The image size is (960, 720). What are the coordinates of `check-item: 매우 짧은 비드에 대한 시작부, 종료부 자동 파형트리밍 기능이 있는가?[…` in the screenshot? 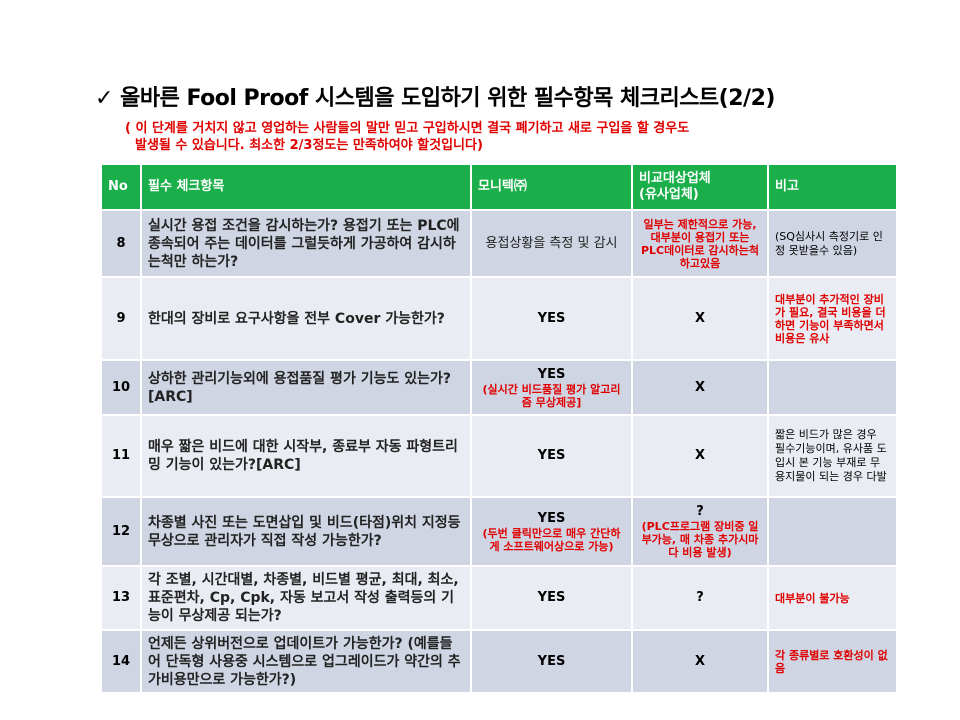 It's located at (306, 456).